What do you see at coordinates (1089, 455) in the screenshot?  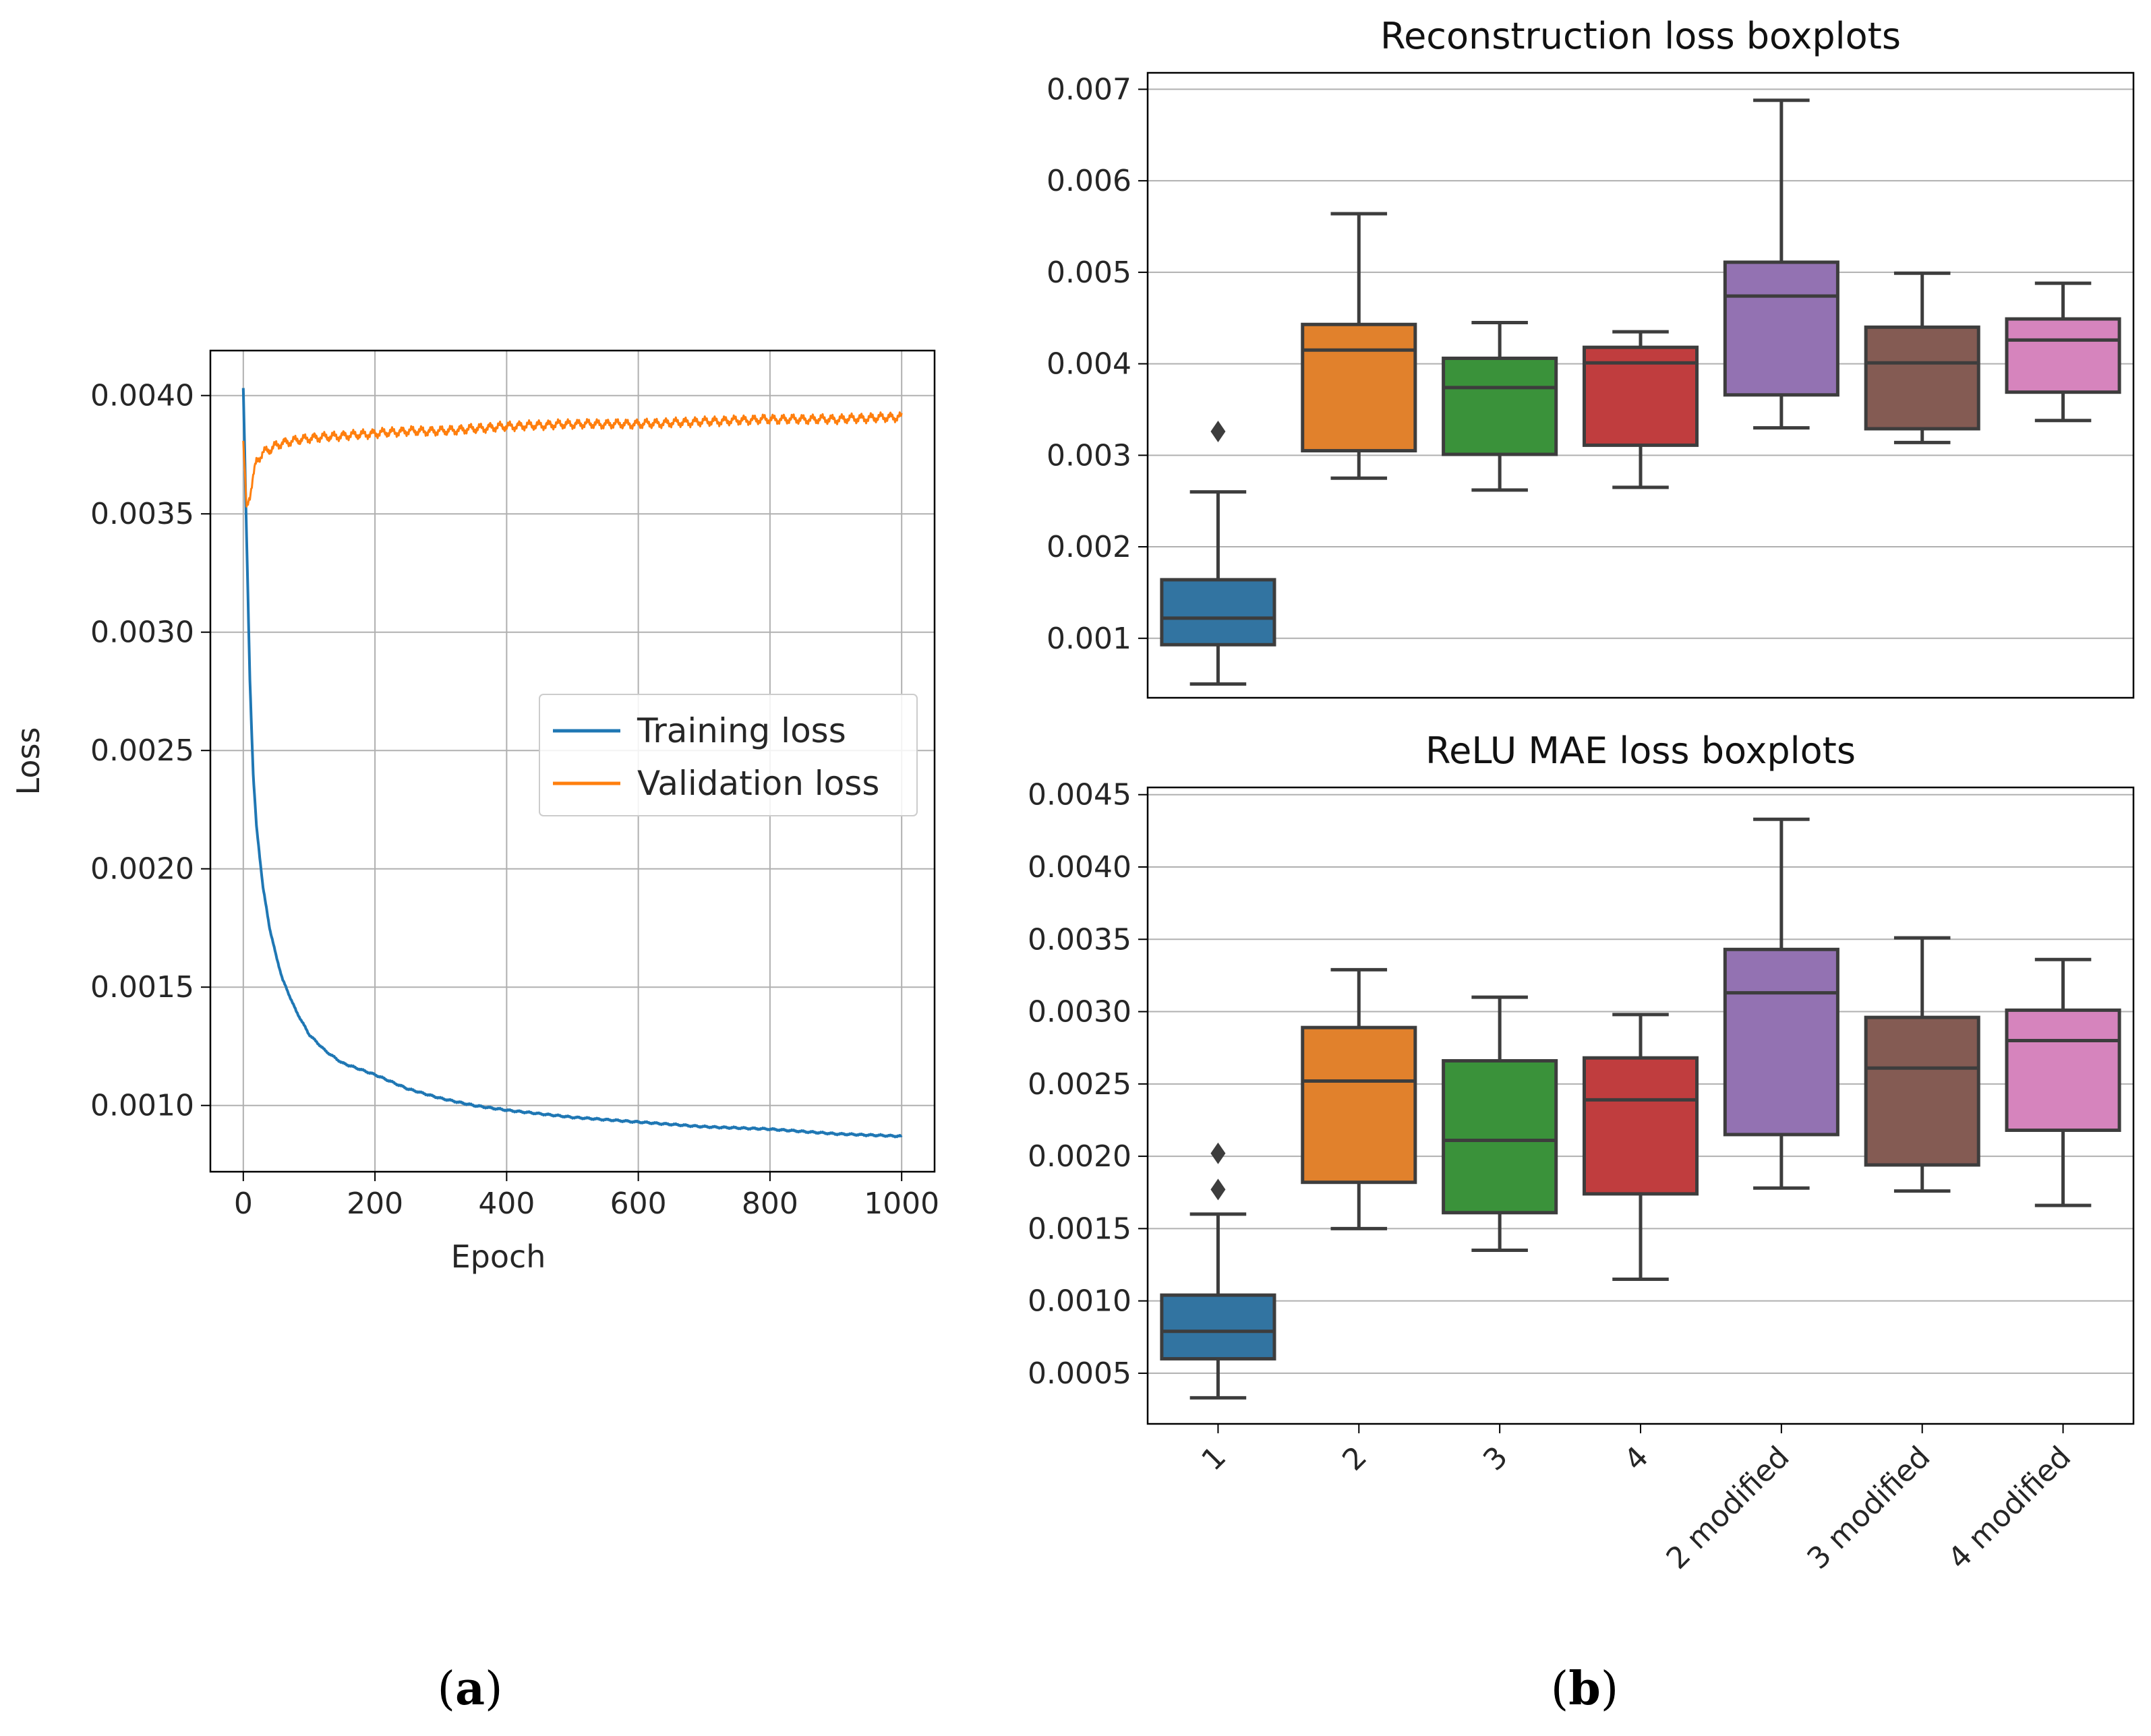 I see `y-tick-label: 0.003` at bounding box center [1089, 455].